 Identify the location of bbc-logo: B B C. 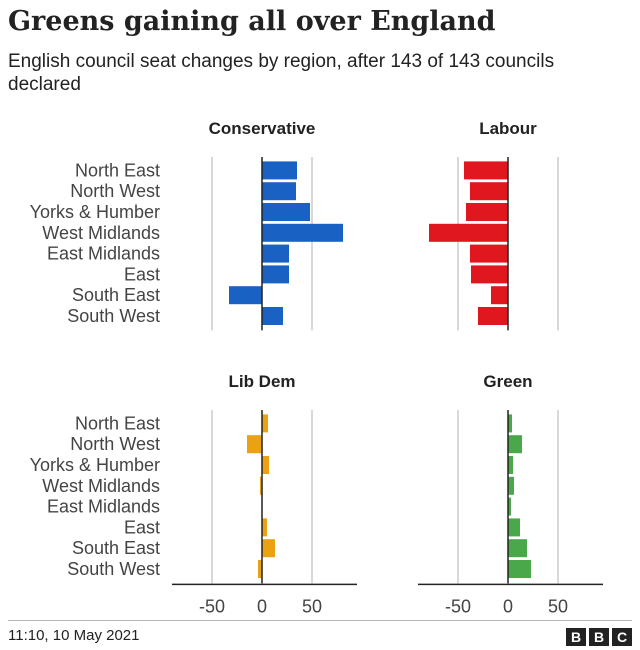
(599, 637).